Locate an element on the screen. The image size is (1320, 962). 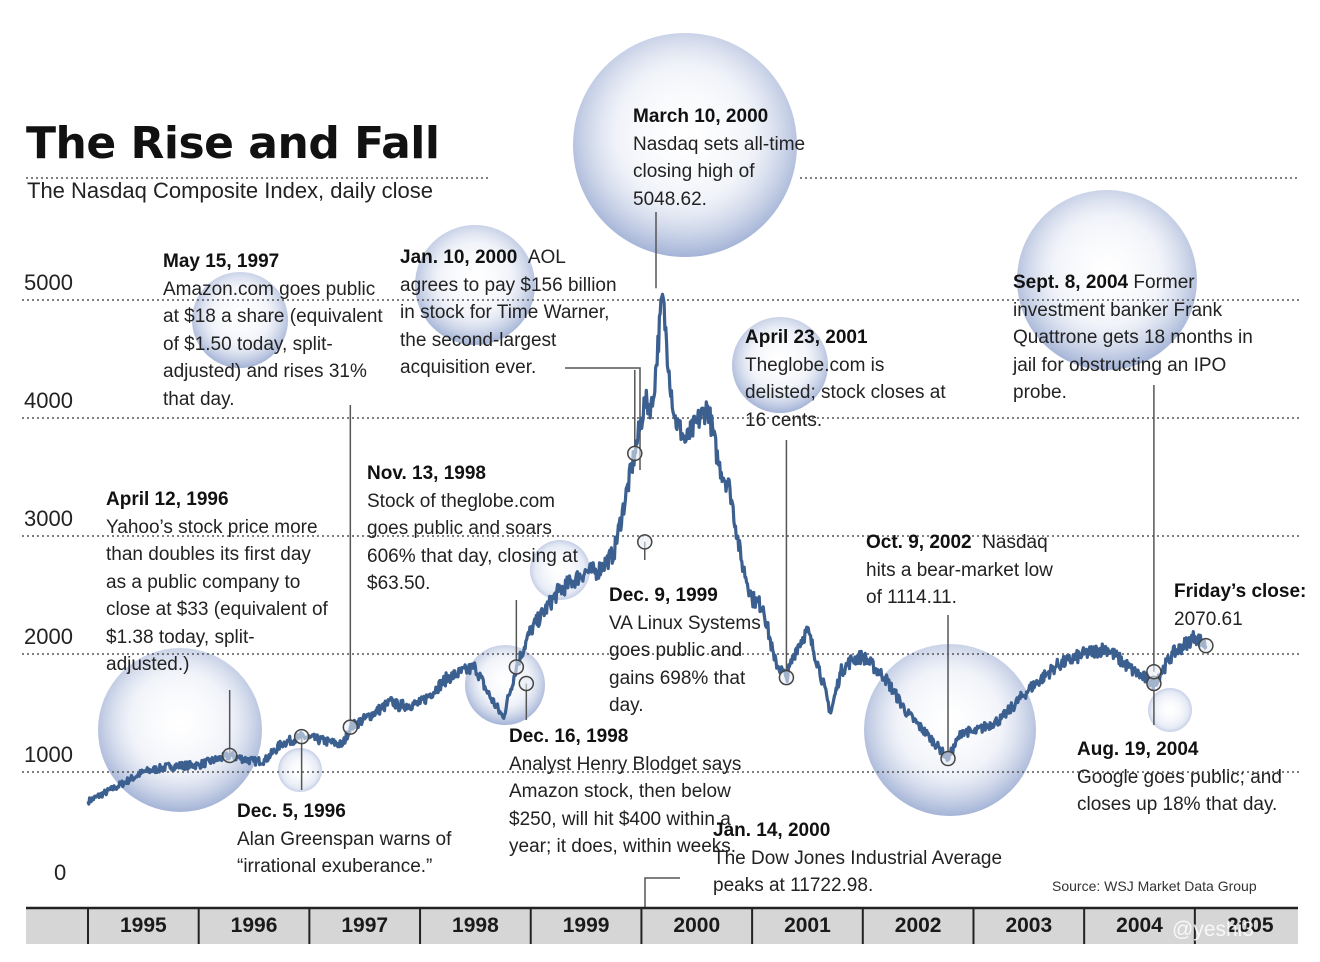
chart-title: The Rise and Fall is located at coordinates (233, 143).